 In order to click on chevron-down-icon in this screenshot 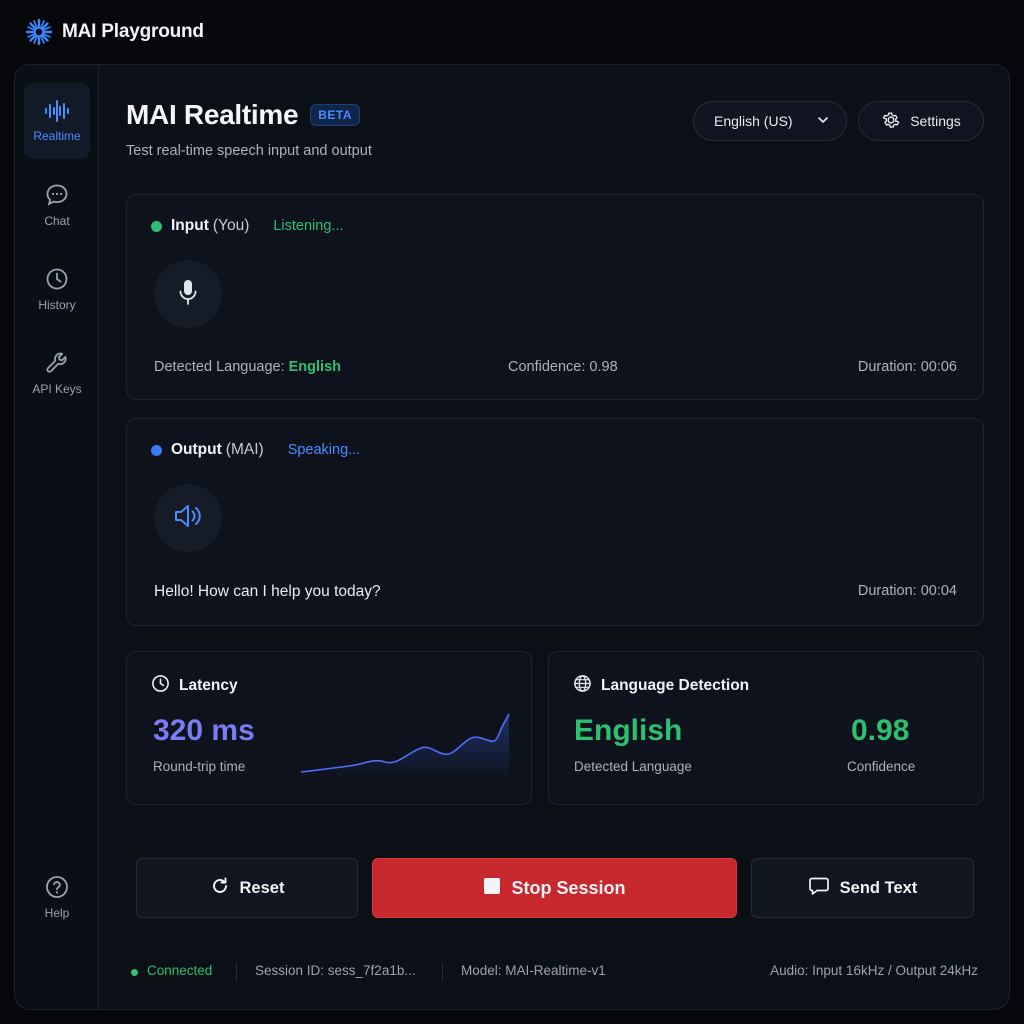, I will do `click(823, 121)`.